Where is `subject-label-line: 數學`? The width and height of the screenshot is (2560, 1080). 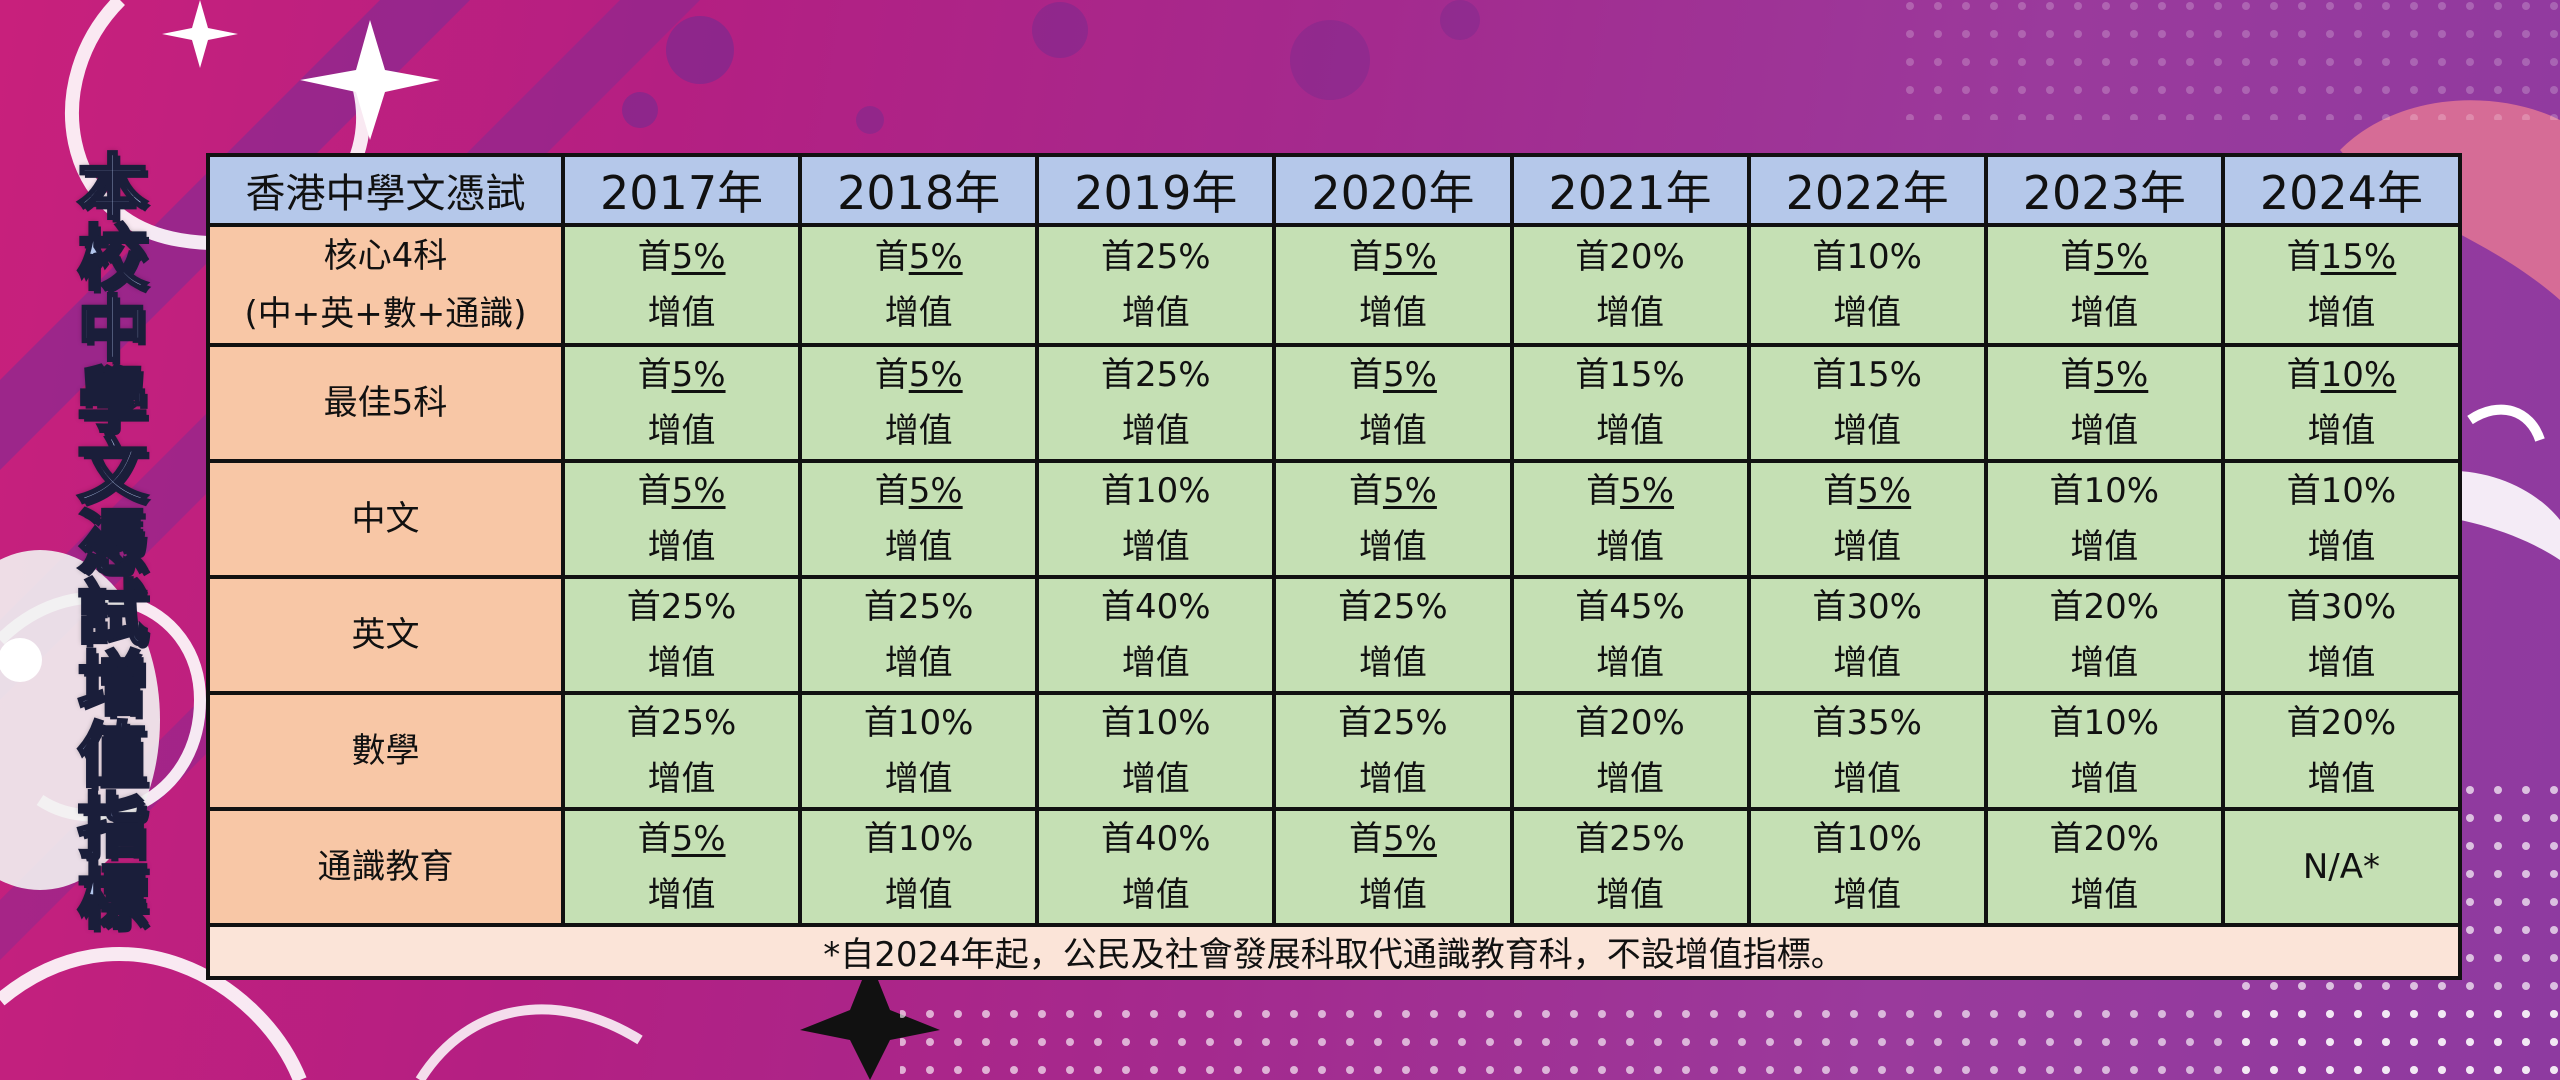 subject-label-line: 數學 is located at coordinates (385, 751).